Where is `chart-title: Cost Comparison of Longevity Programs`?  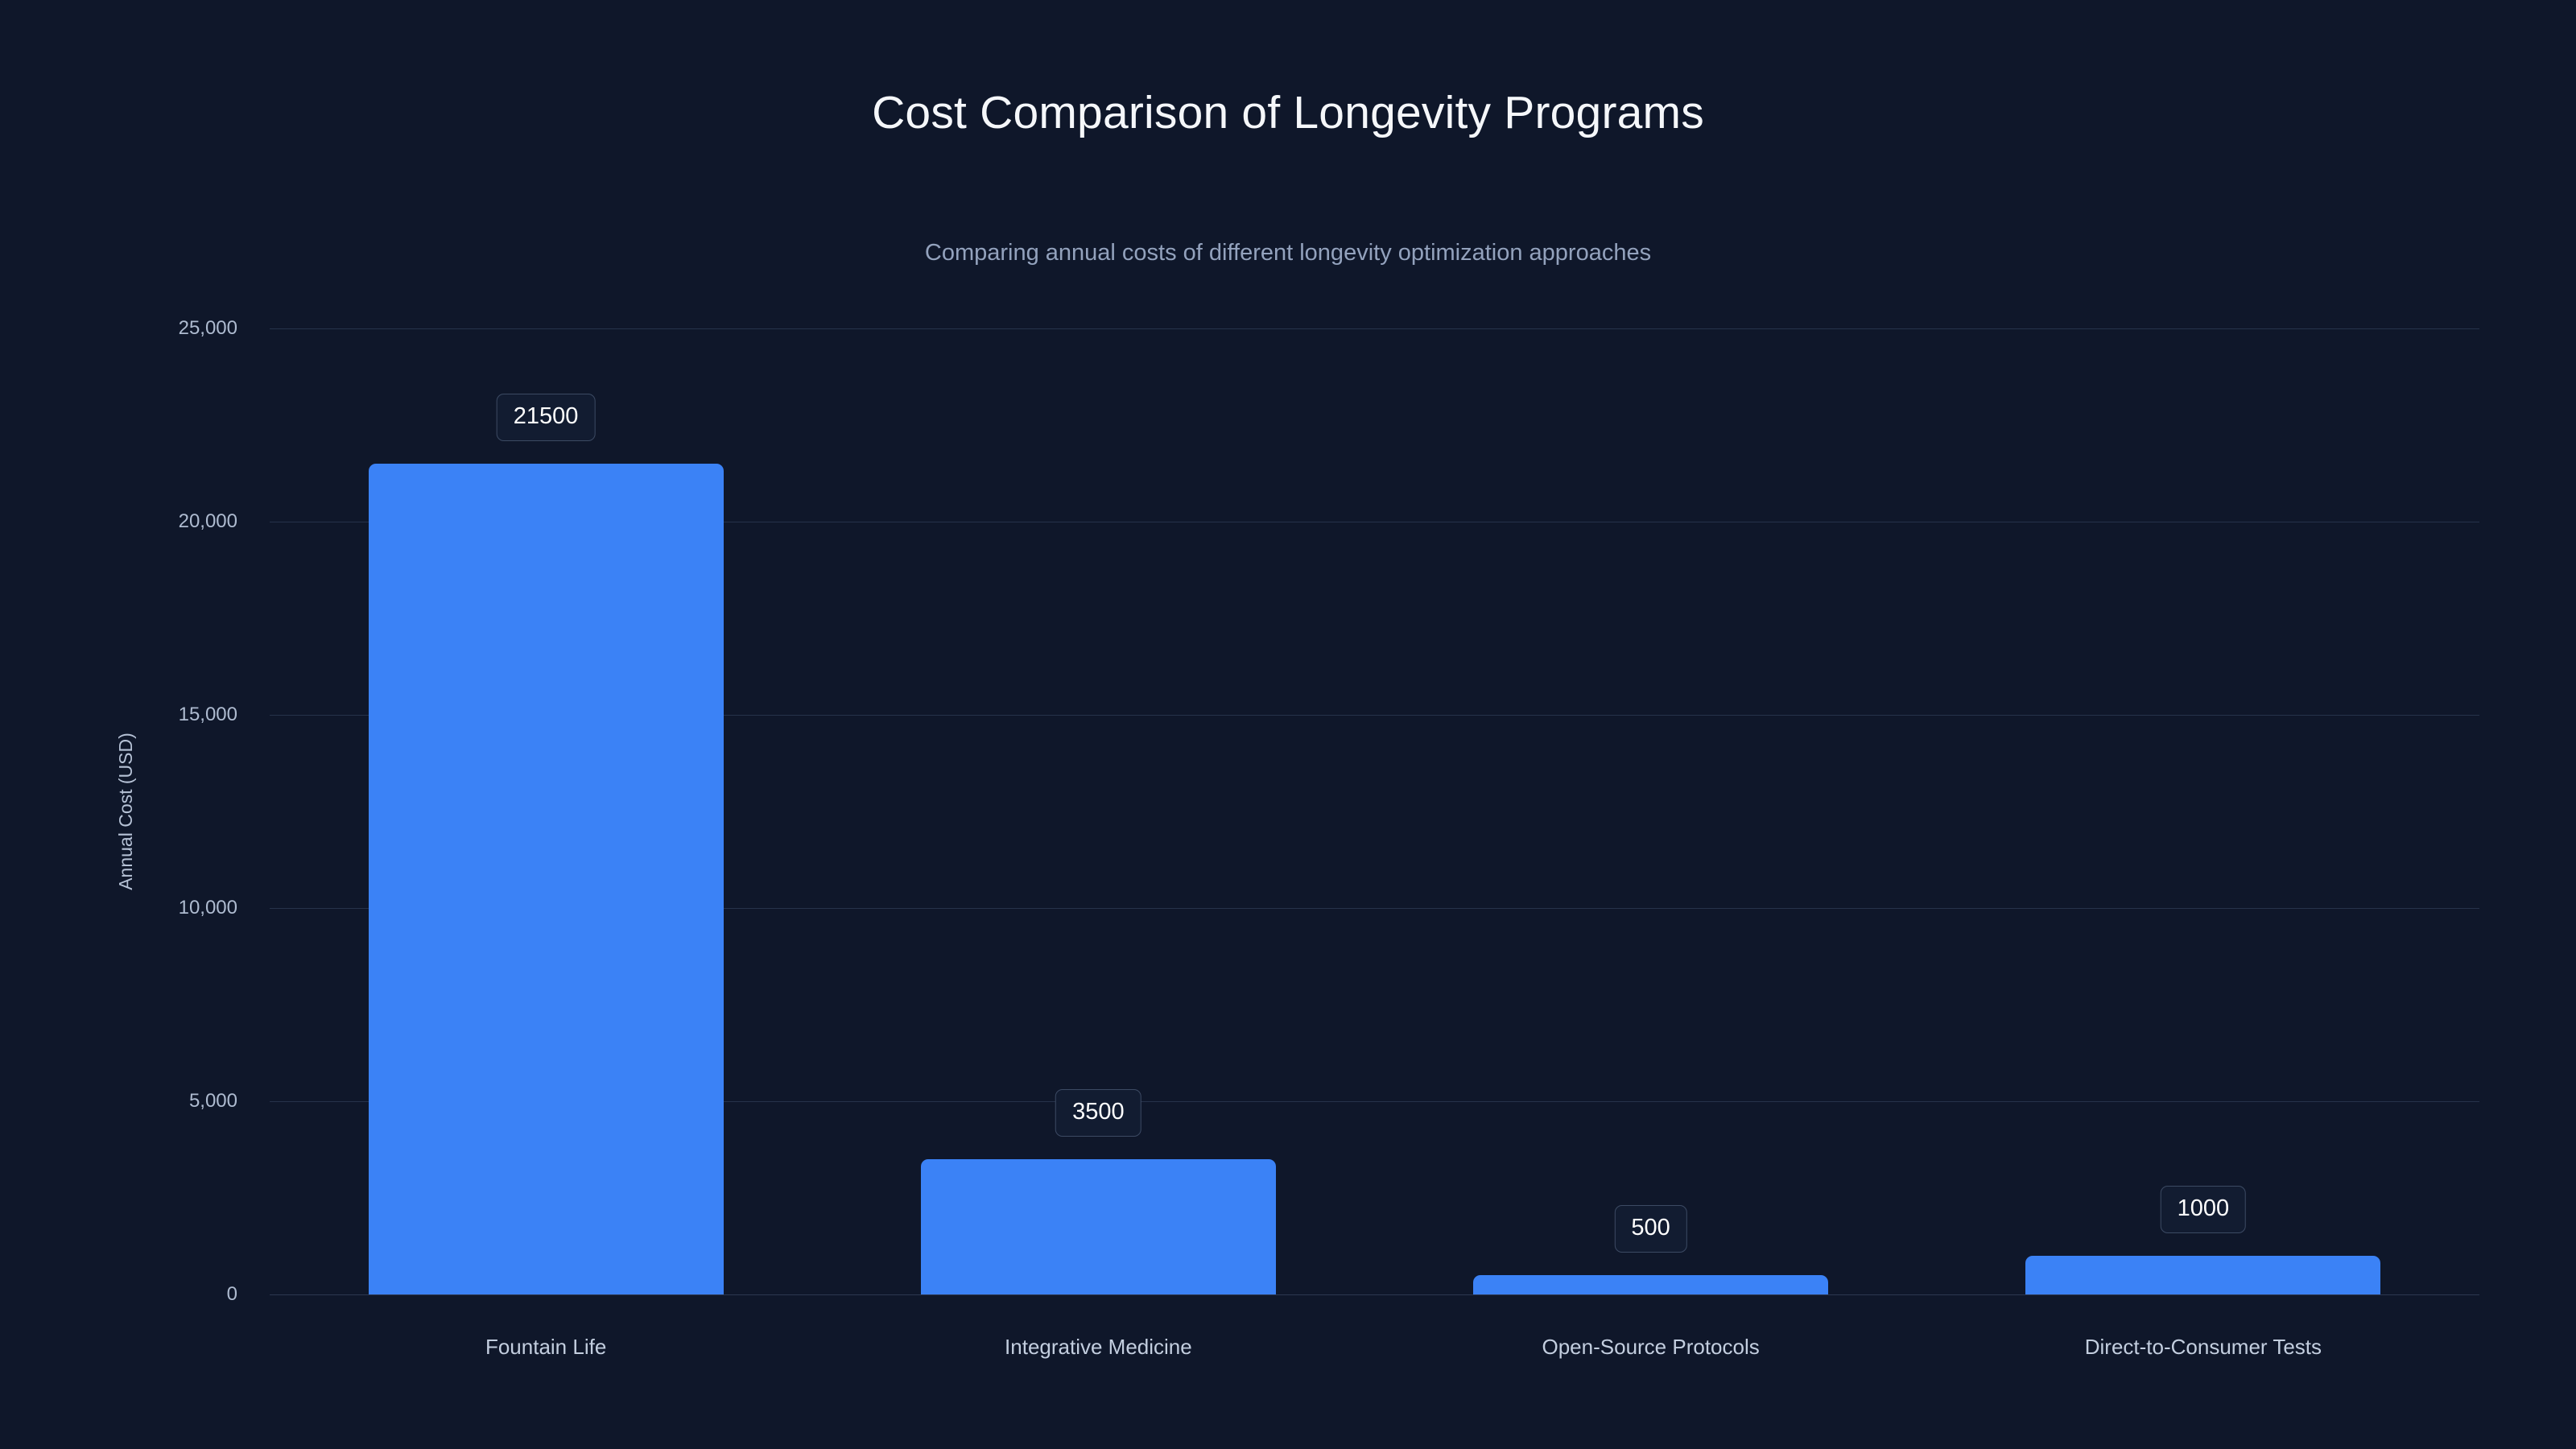
chart-title: Cost Comparison of Longevity Programs is located at coordinates (1288, 112).